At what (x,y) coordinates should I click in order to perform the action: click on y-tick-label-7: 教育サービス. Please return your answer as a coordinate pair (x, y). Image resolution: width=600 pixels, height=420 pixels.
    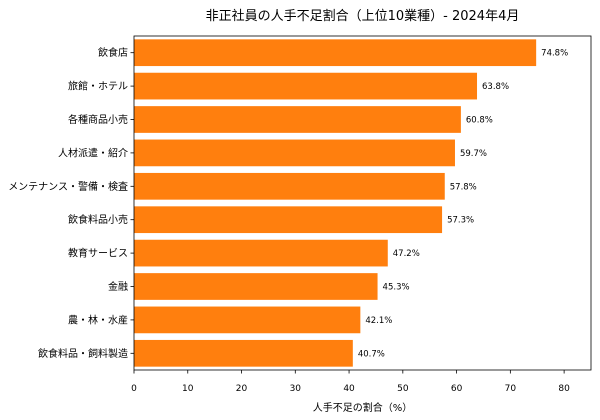
    Looking at the image, I should click on (98, 253).